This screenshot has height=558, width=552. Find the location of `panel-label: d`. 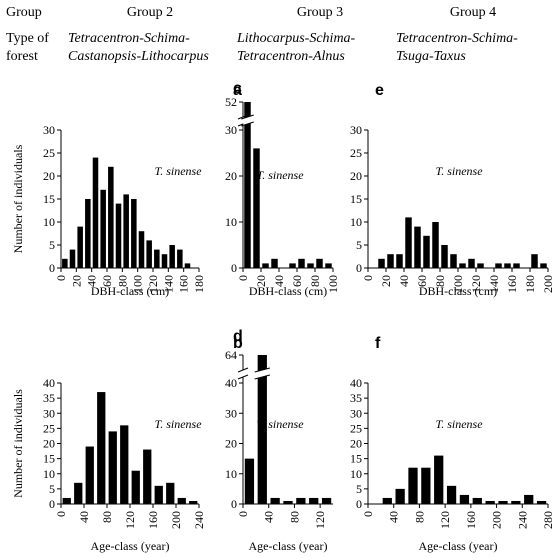

panel-label: d is located at coordinates (238, 336).